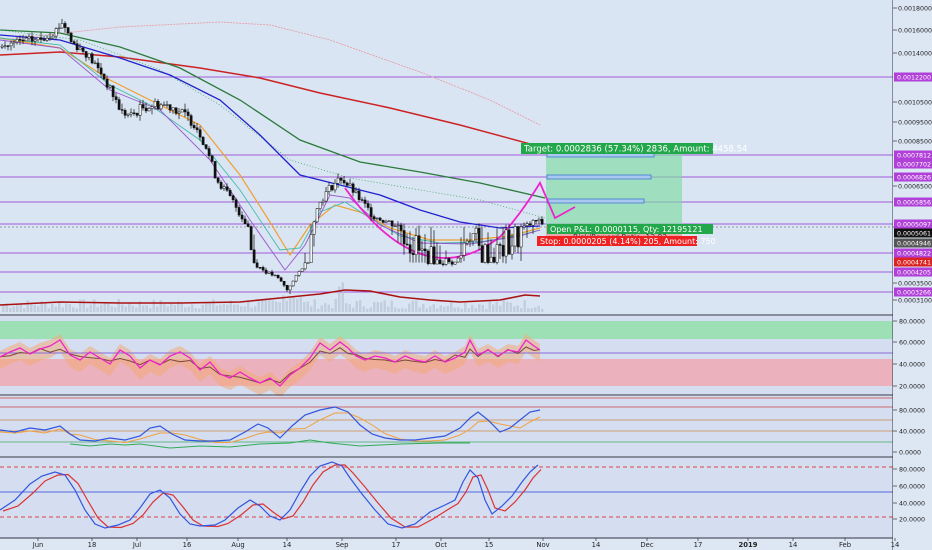  Describe the element at coordinates (915, 301) in the screenshot. I see `price-tick-label: 0.0003100` at that location.